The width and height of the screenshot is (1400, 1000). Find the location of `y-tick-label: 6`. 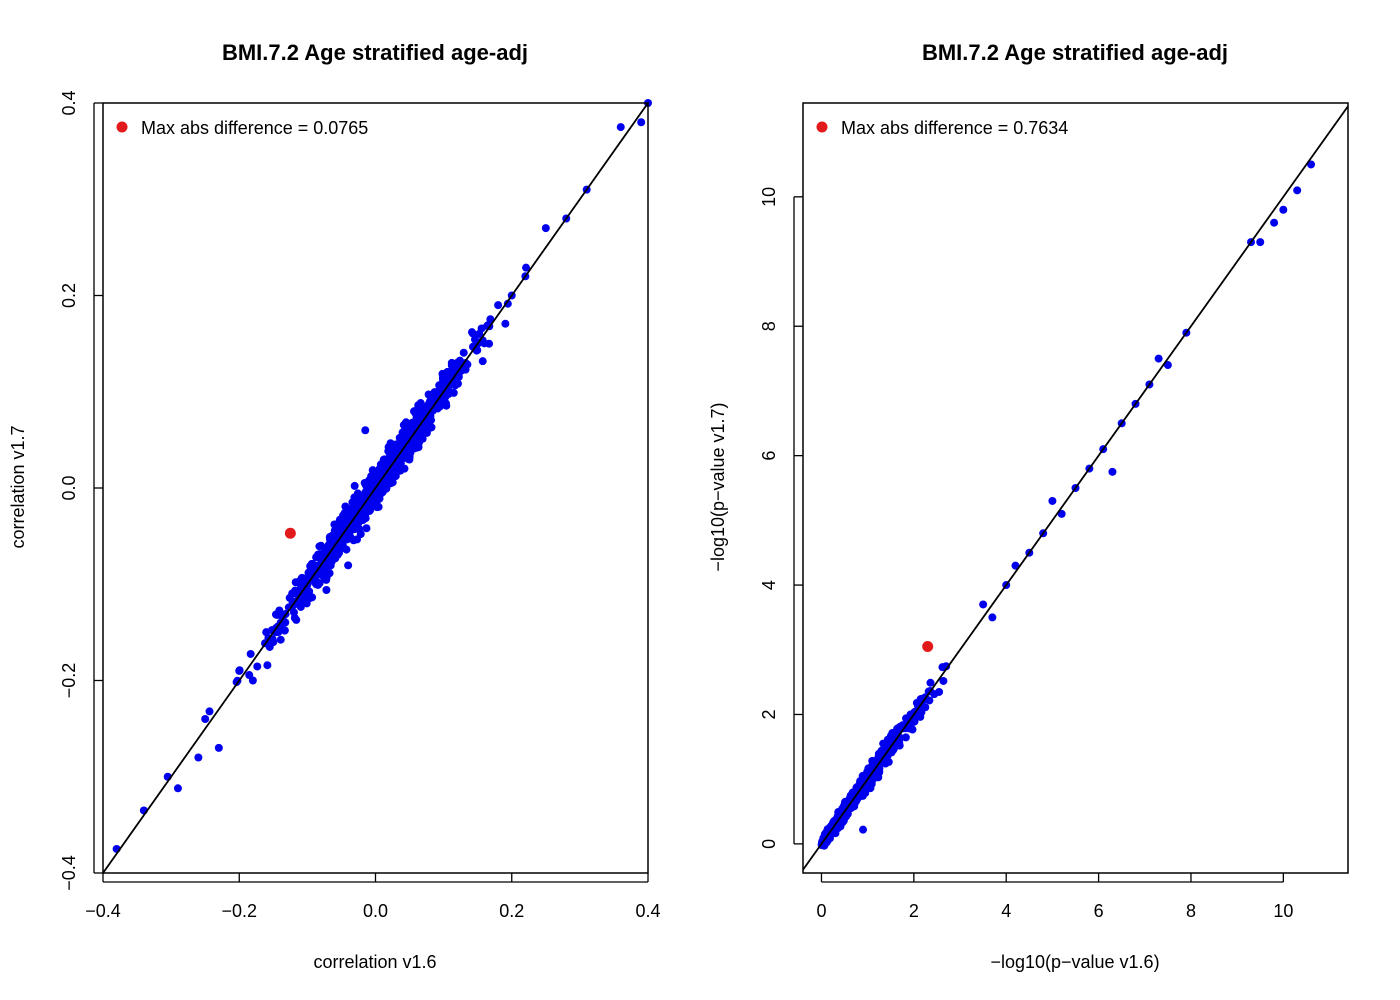

y-tick-label: 6 is located at coordinates (769, 456).